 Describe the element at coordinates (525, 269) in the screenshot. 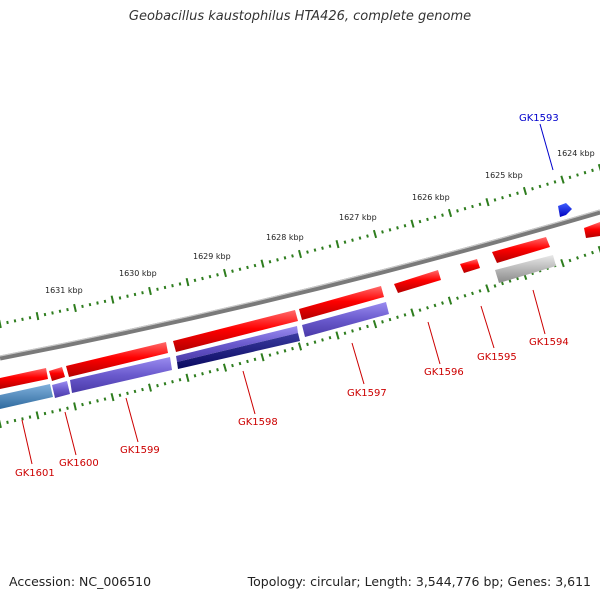

I see `gene-box-gray` at that location.